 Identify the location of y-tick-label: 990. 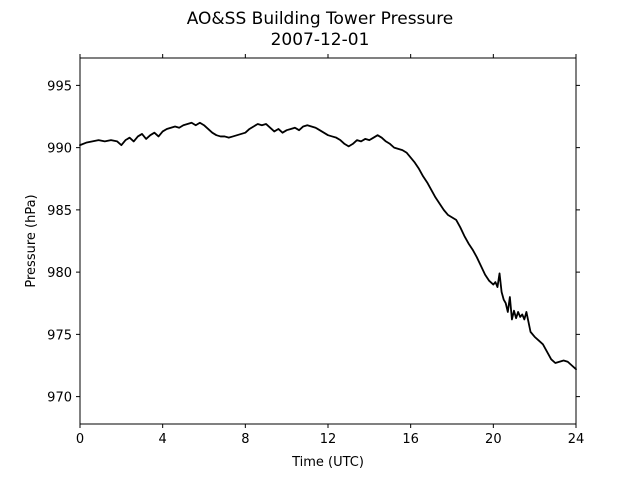
(59, 149).